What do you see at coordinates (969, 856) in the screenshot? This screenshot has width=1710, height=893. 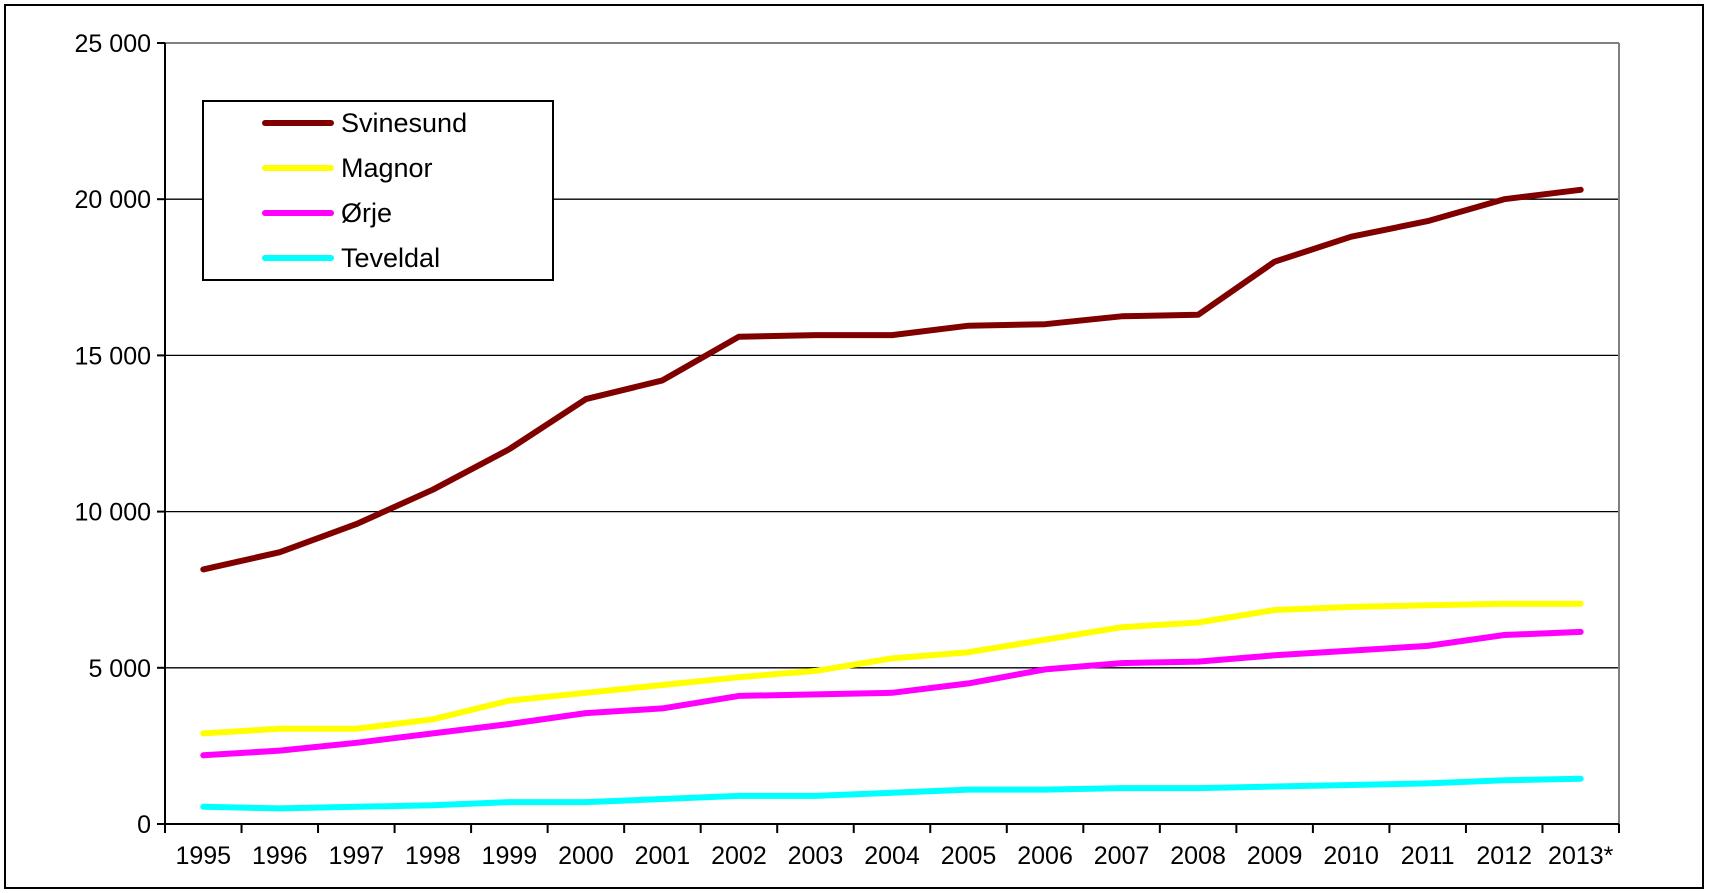 I see `x-tick-label: 2005` at bounding box center [969, 856].